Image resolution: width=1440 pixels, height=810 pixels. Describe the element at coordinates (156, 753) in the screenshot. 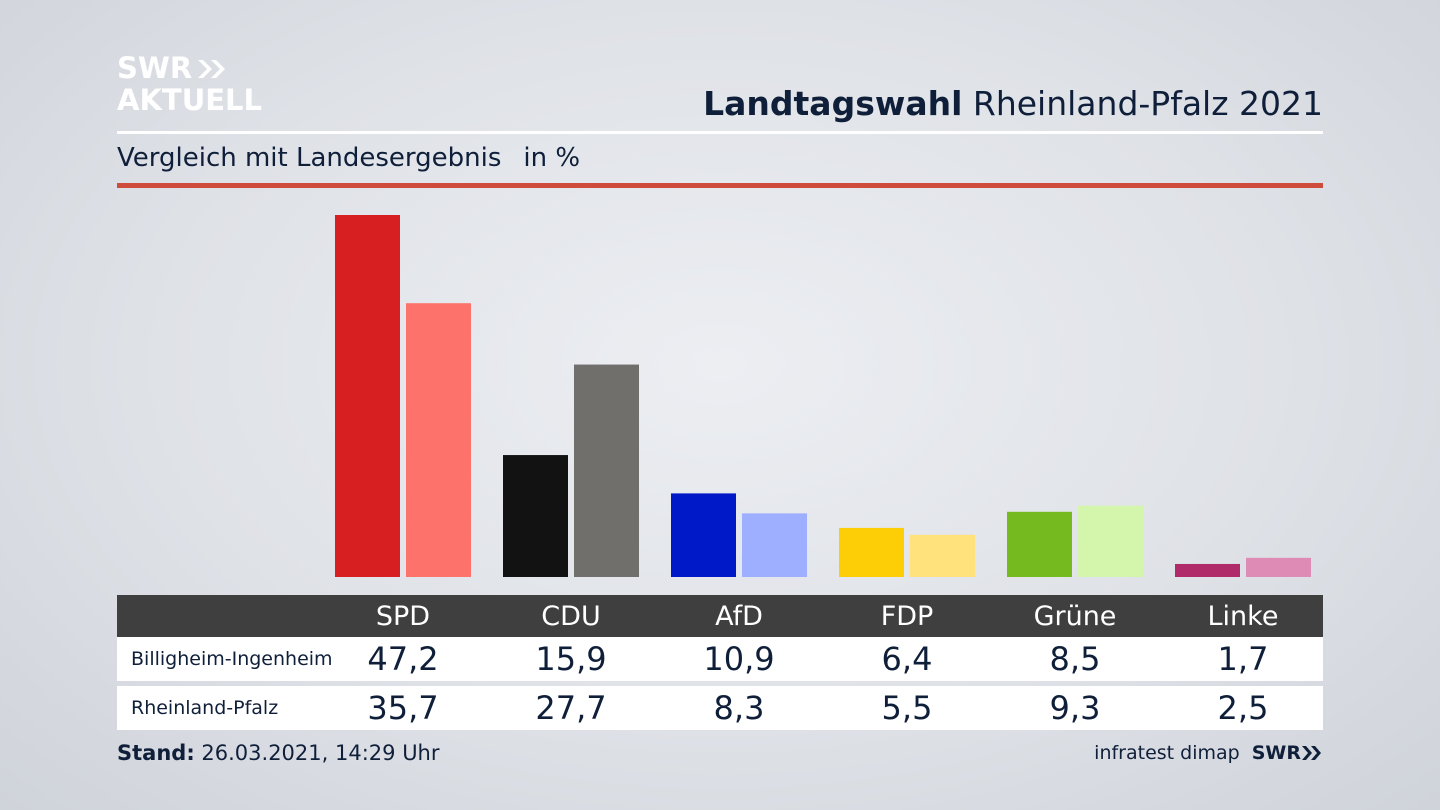

I see `stand-label: Stand:` at that location.